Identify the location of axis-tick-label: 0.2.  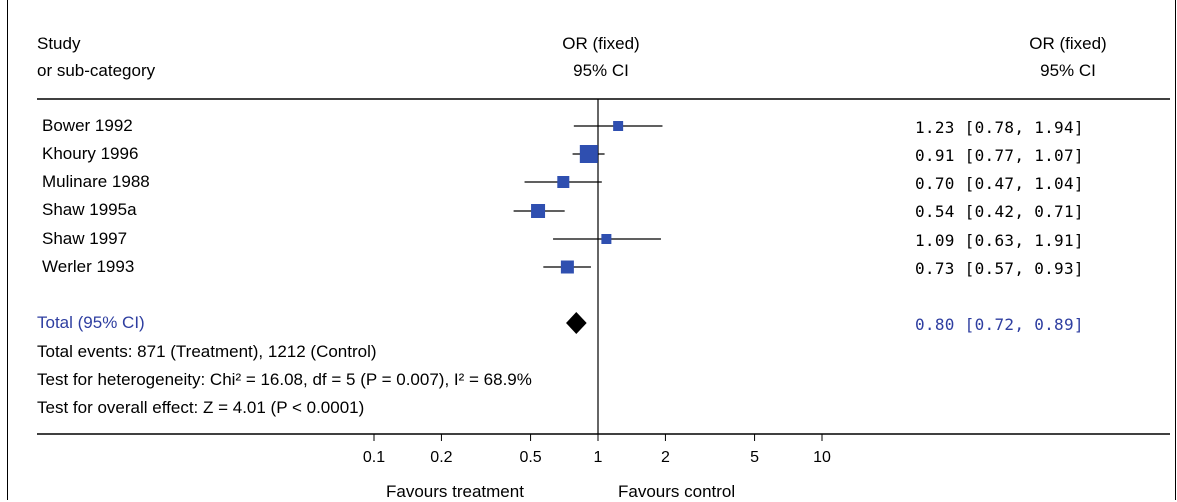
(441, 457).